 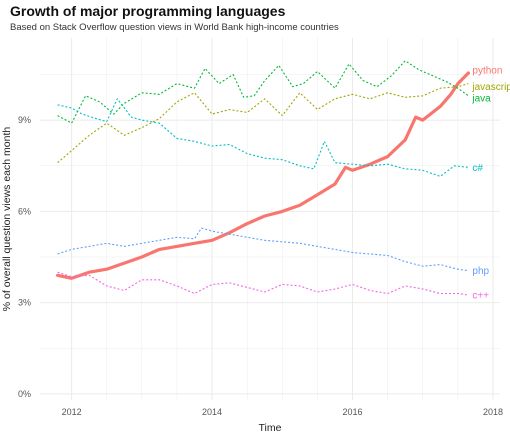 What do you see at coordinates (24, 394) in the screenshot?
I see `y-tick-label: 0%` at bounding box center [24, 394].